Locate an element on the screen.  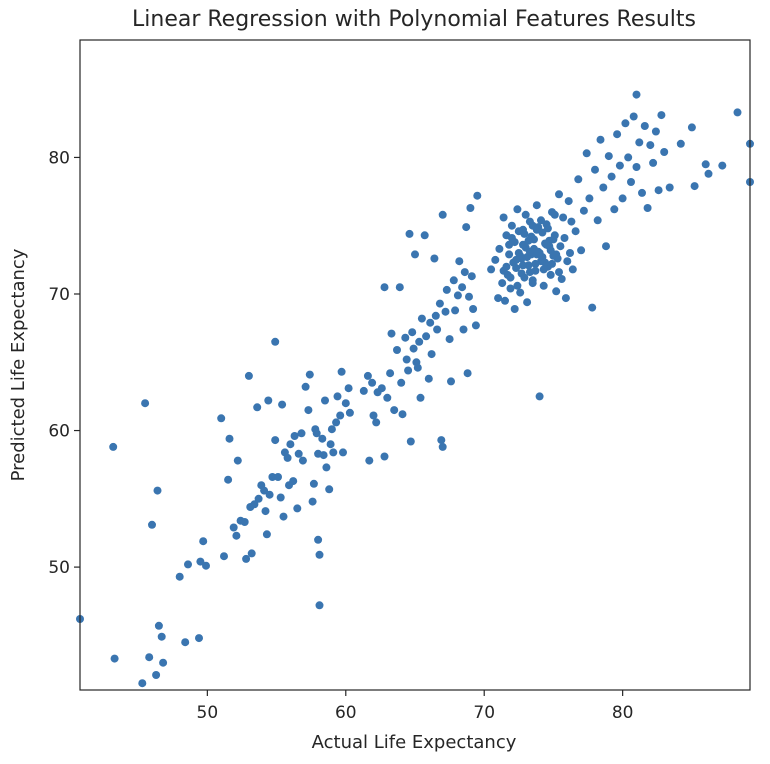
x-axis-ticks: 50 60 70 80 is located at coordinates (415, 706).